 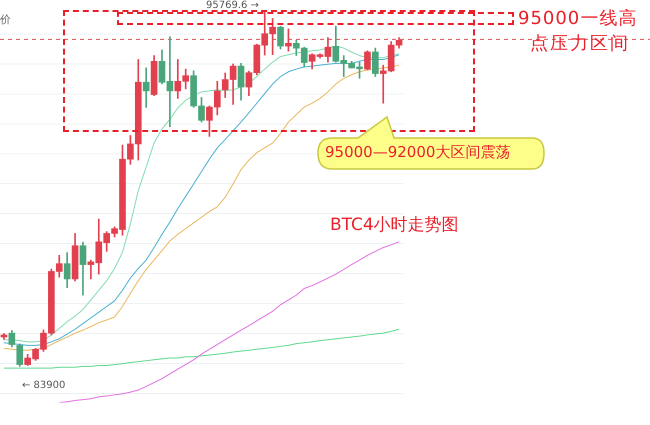 I want to click on annotation: BTC4小时走势图, so click(x=394, y=225).